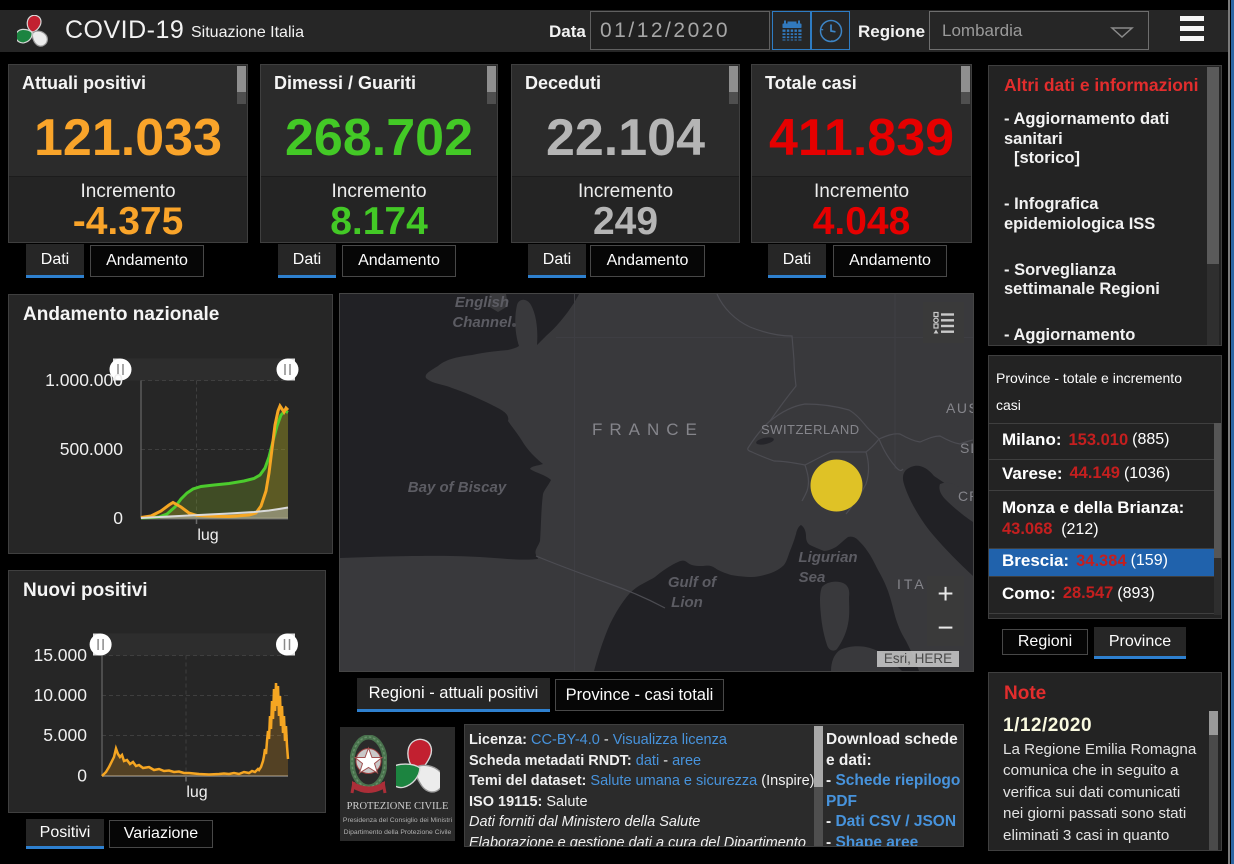 The image size is (1234, 864). Describe the element at coordinates (810, 429) in the screenshot. I see `svg-text: SWITZERLAND` at that location.